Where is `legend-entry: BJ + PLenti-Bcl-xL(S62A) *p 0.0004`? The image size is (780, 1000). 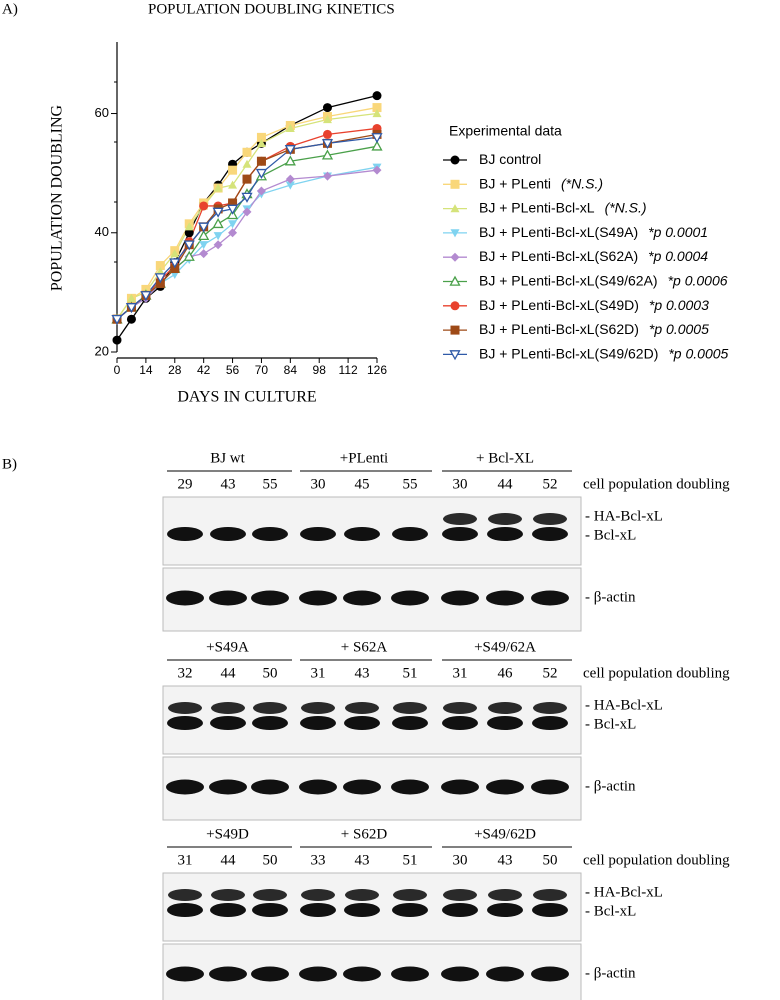 legend-entry: BJ + PLenti-Bcl-xL(S62A) *p 0.0004 is located at coordinates (593, 256).